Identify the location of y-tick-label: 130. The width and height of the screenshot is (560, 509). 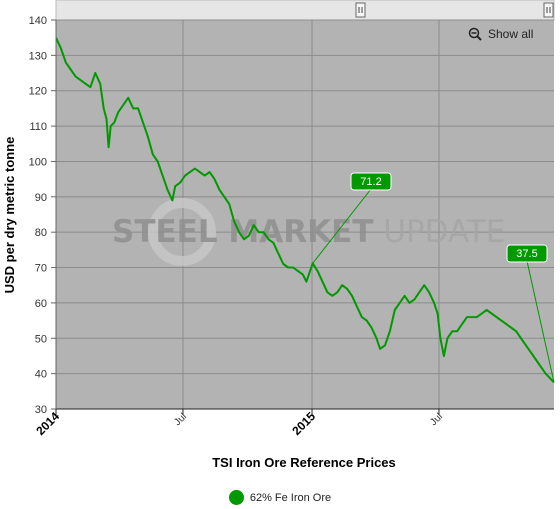
(38, 56).